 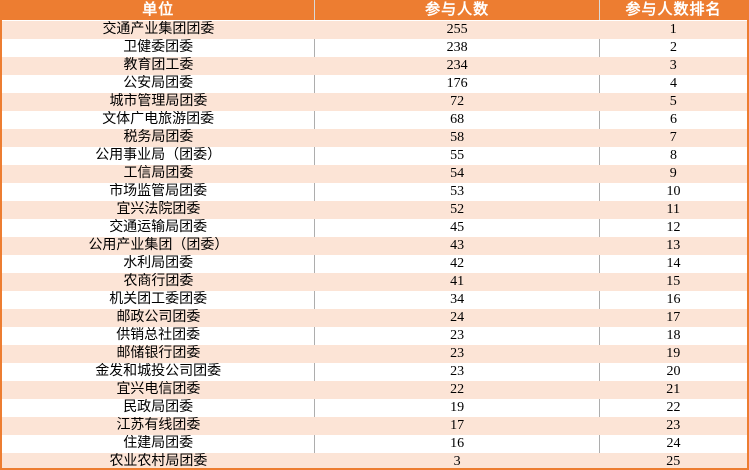 I want to click on unit-cell: 水利局团委, so click(x=159, y=264).